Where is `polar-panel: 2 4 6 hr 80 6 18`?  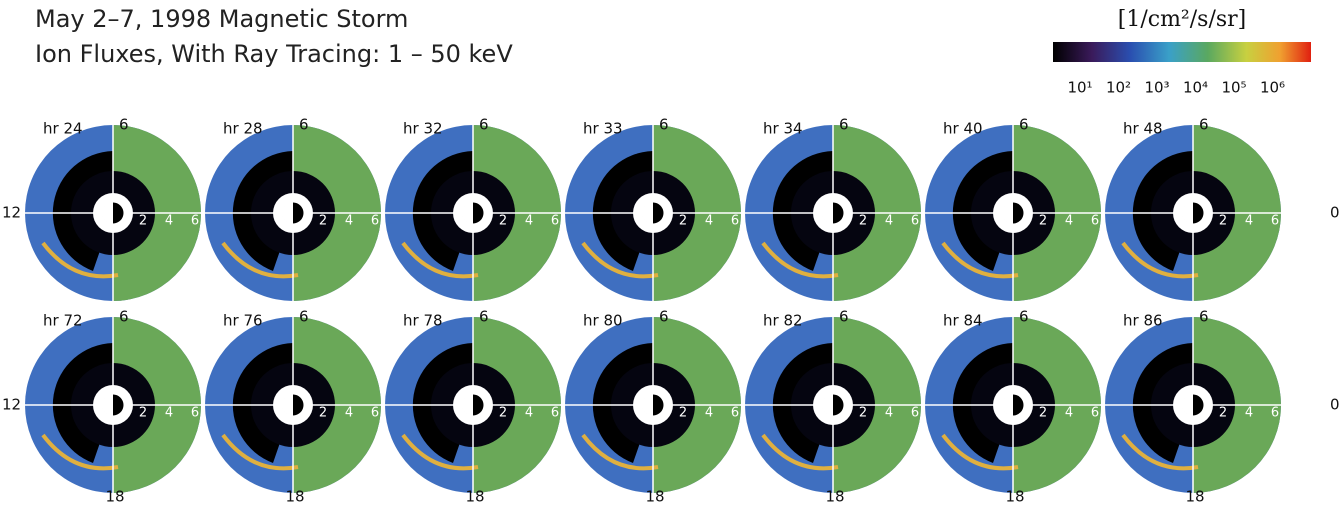
polar-panel: 2 4 6 hr 80 6 18 is located at coordinates (653, 407).